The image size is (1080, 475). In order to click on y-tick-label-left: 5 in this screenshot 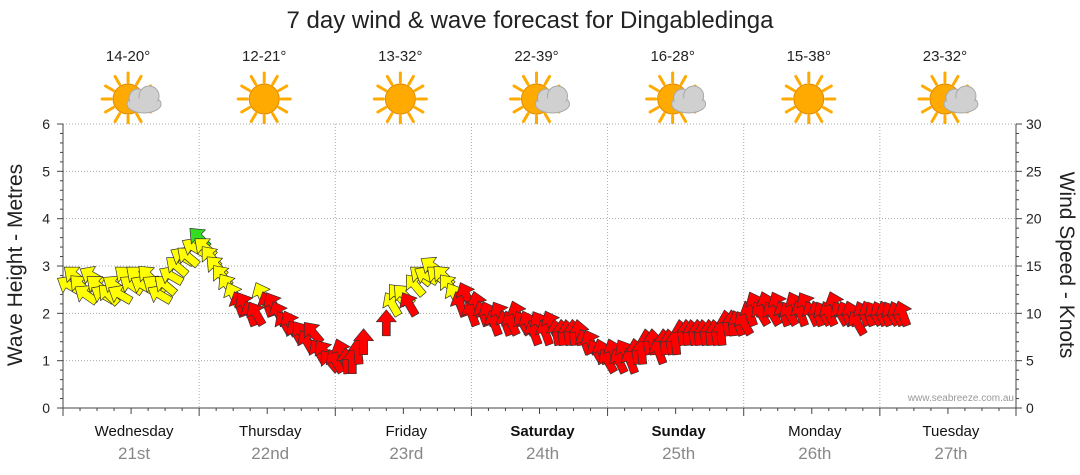, I will do `click(46, 171)`.